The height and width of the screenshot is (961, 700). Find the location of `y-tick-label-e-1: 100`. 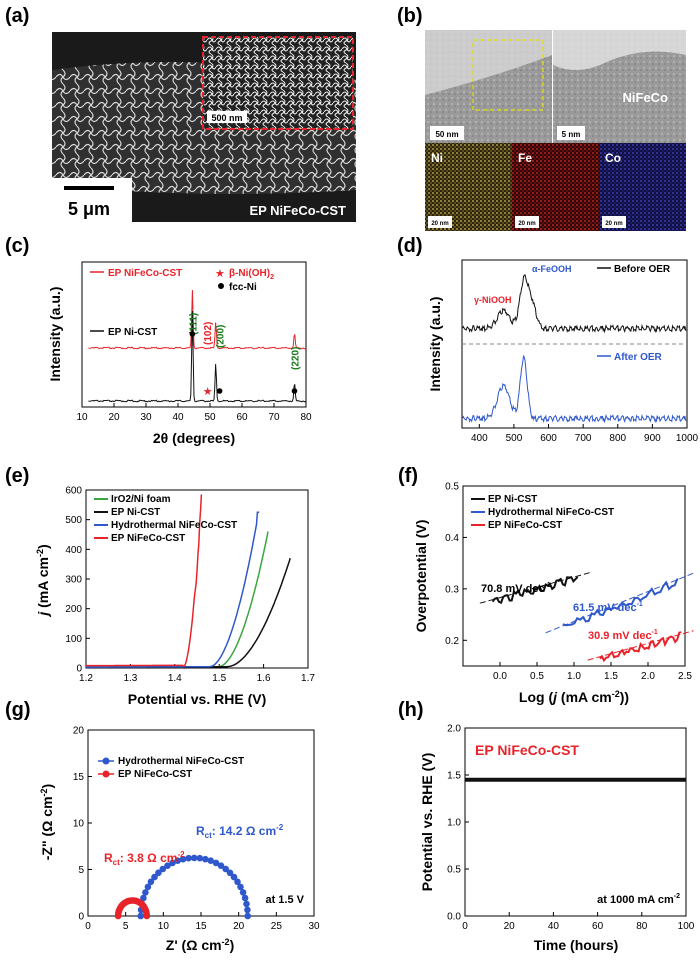

y-tick-label-e-1: 100 is located at coordinates (73, 639).